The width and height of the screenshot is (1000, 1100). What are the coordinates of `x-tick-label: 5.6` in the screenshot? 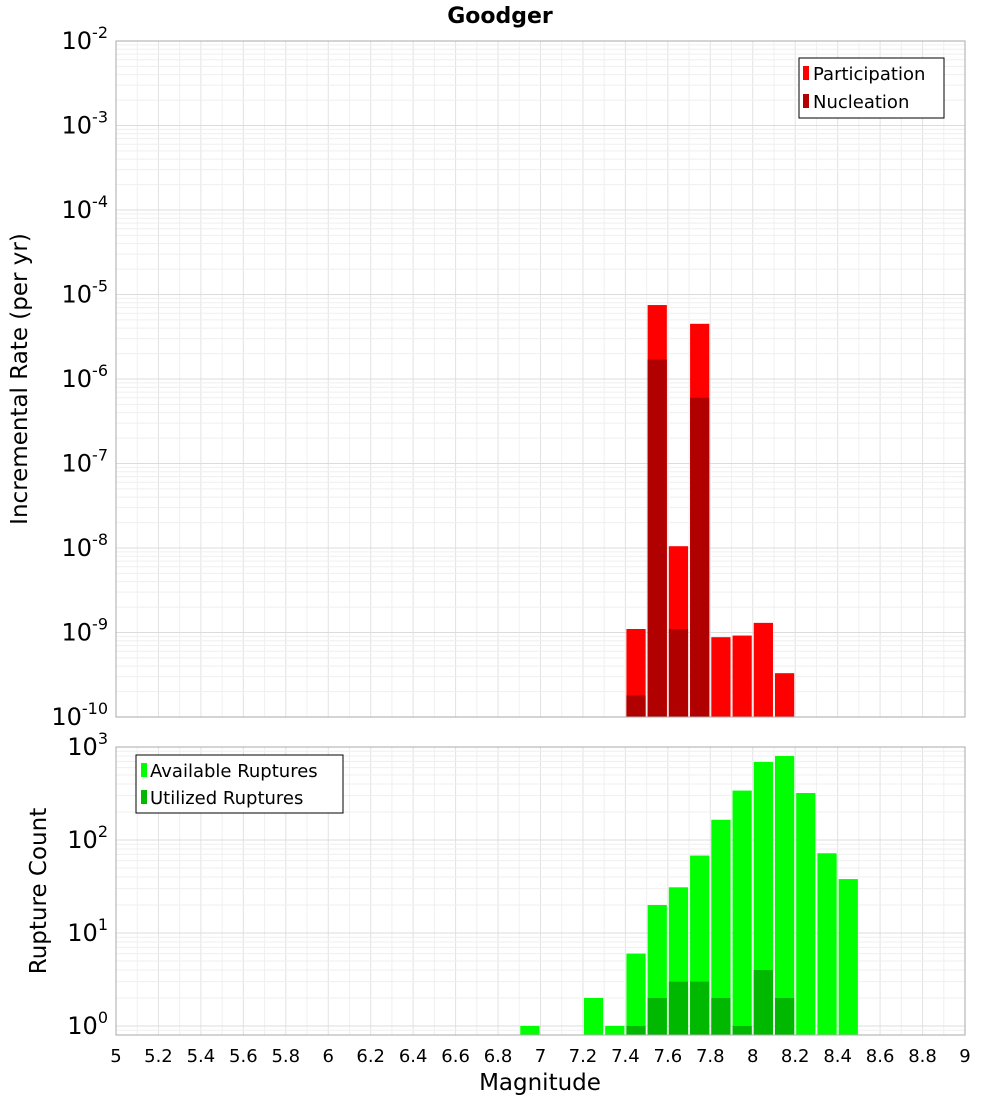 It's located at (243, 1056).